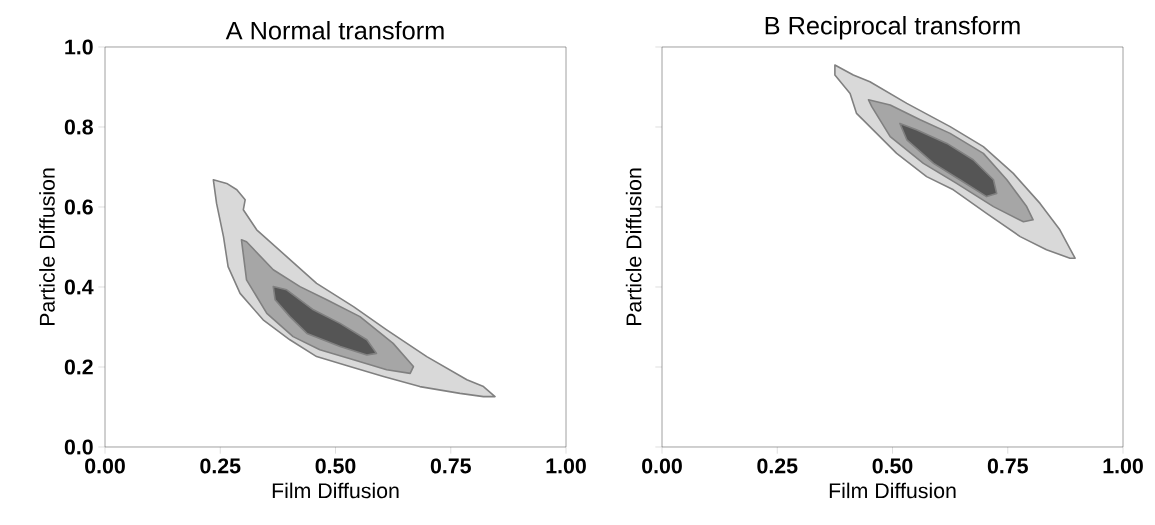 This screenshot has height=525, width=1155. I want to click on chart-title: A Normal transform, so click(334, 30).